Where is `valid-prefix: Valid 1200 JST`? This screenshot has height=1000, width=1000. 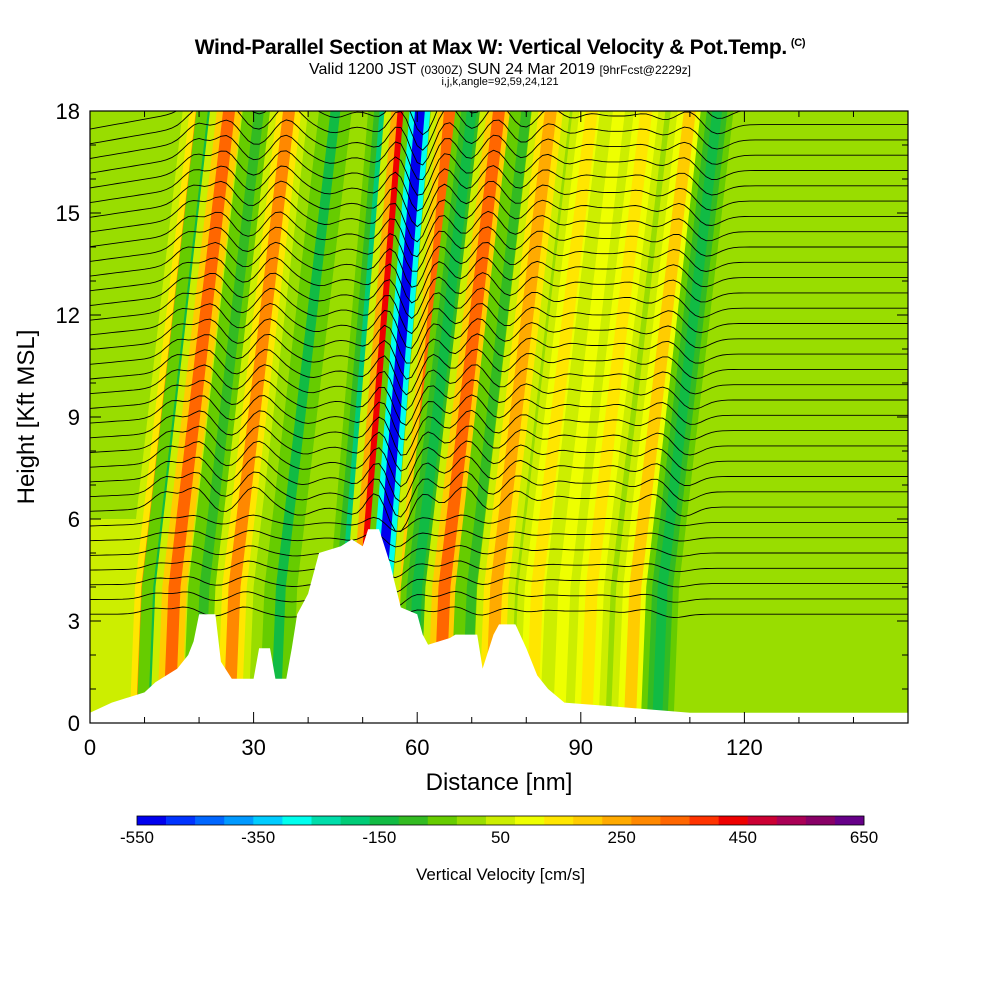
valid-prefix: Valid 1200 JST is located at coordinates (362, 69).